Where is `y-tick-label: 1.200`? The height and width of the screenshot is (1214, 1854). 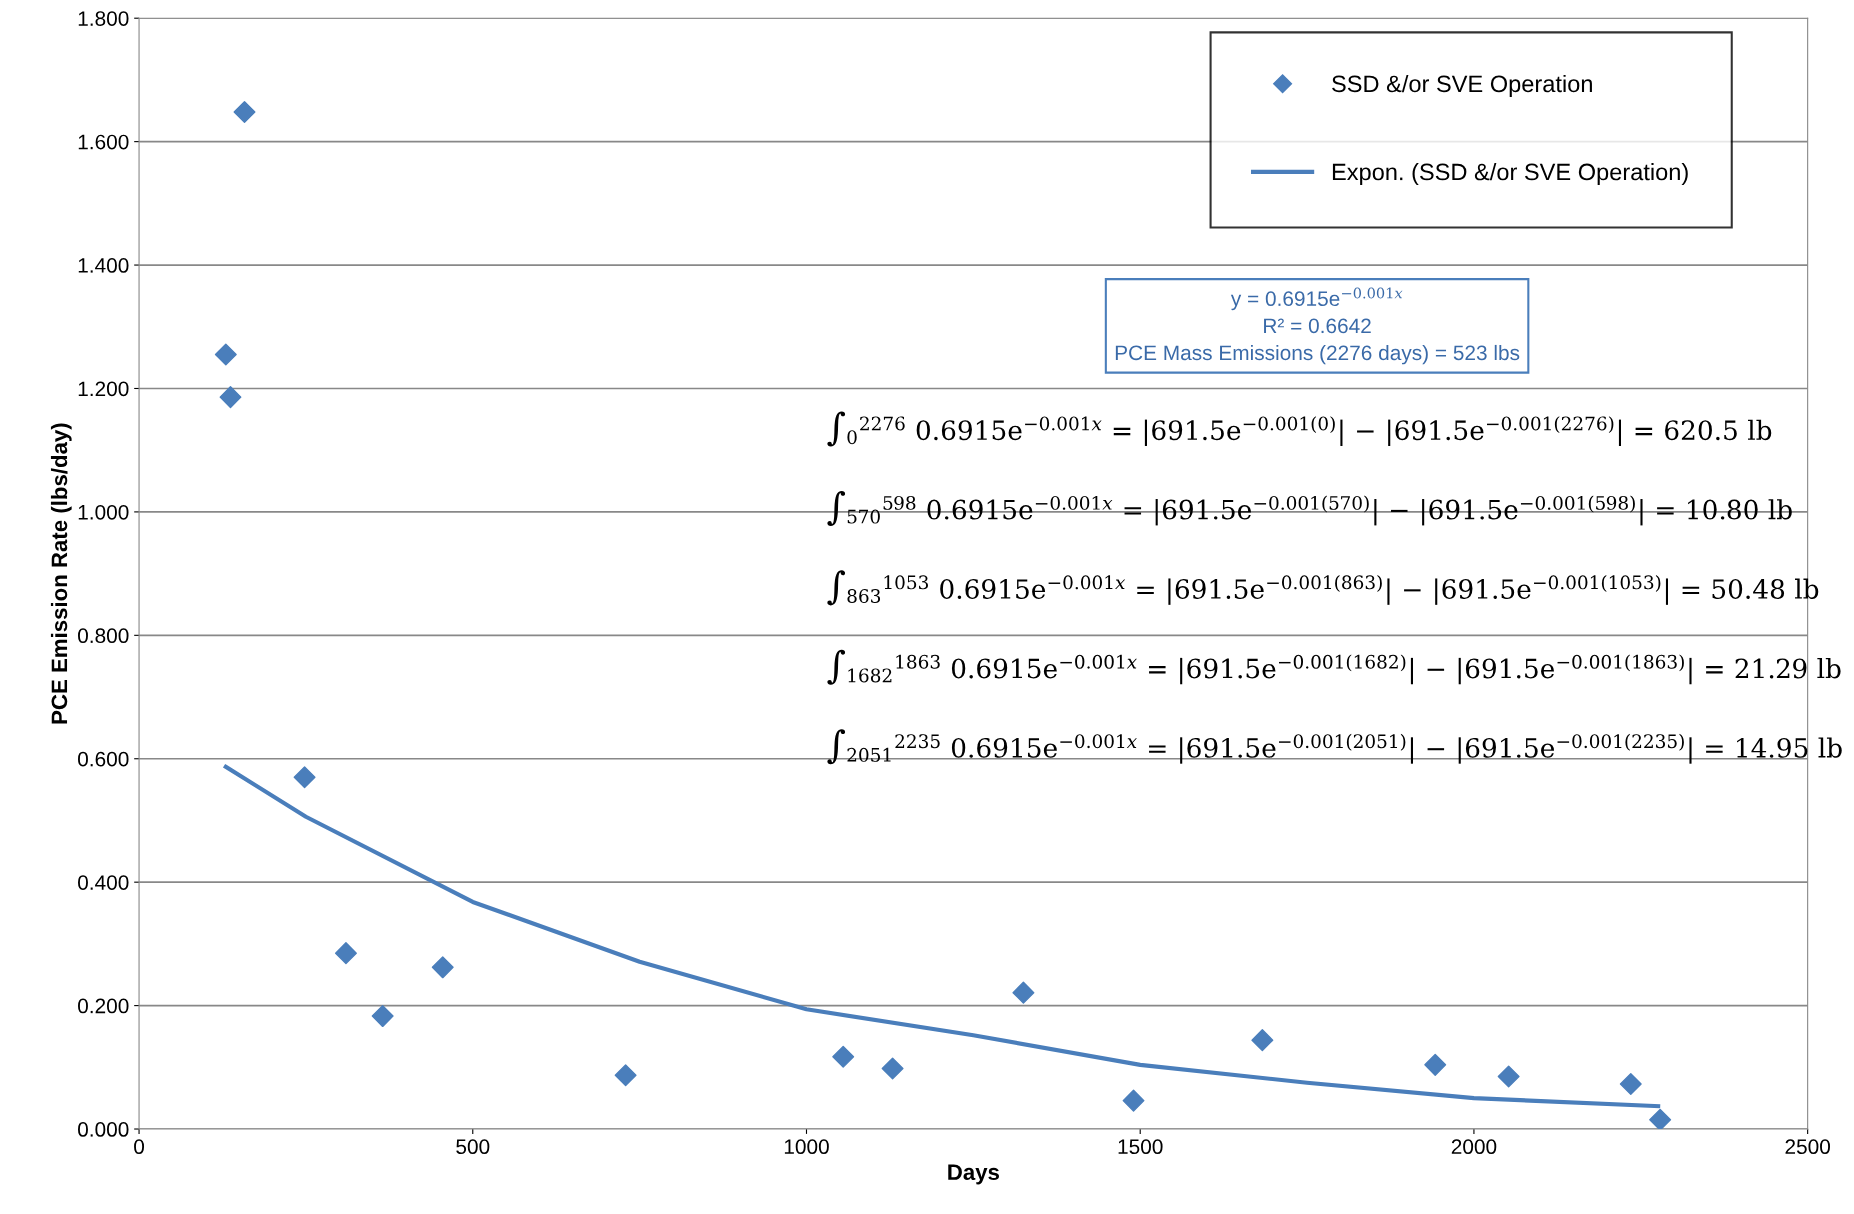
y-tick-label: 1.200 is located at coordinates (103, 389).